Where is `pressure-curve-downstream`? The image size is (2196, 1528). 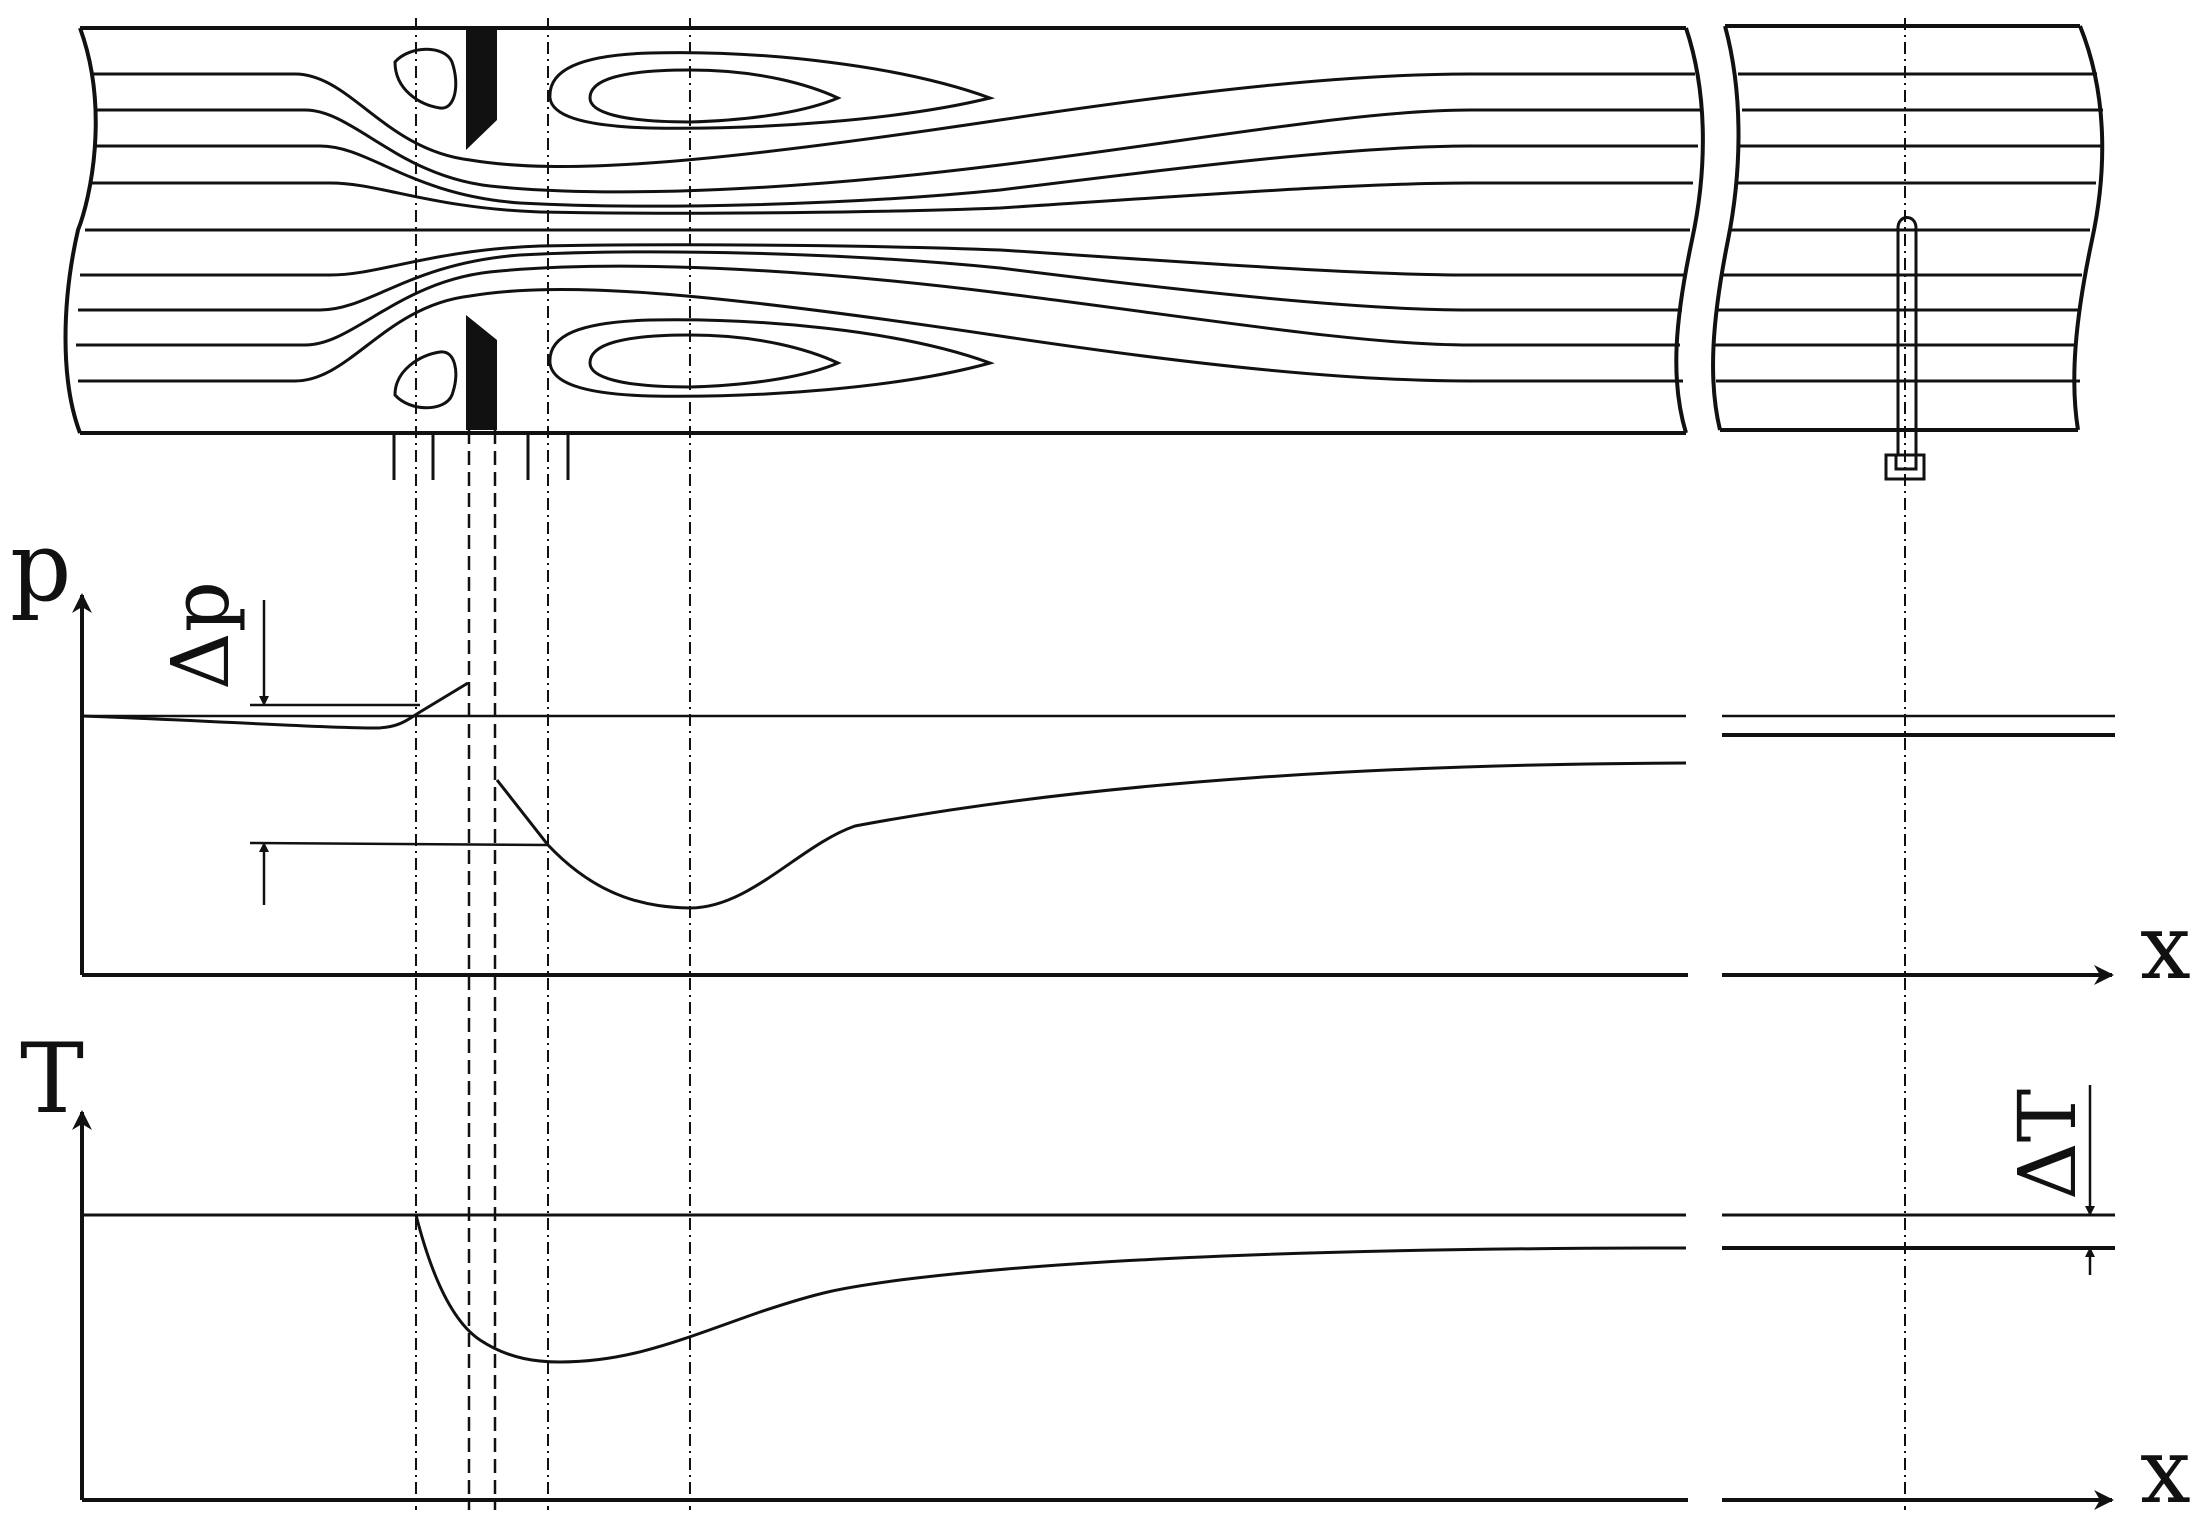 pressure-curve-downstream is located at coordinates (1091, 835).